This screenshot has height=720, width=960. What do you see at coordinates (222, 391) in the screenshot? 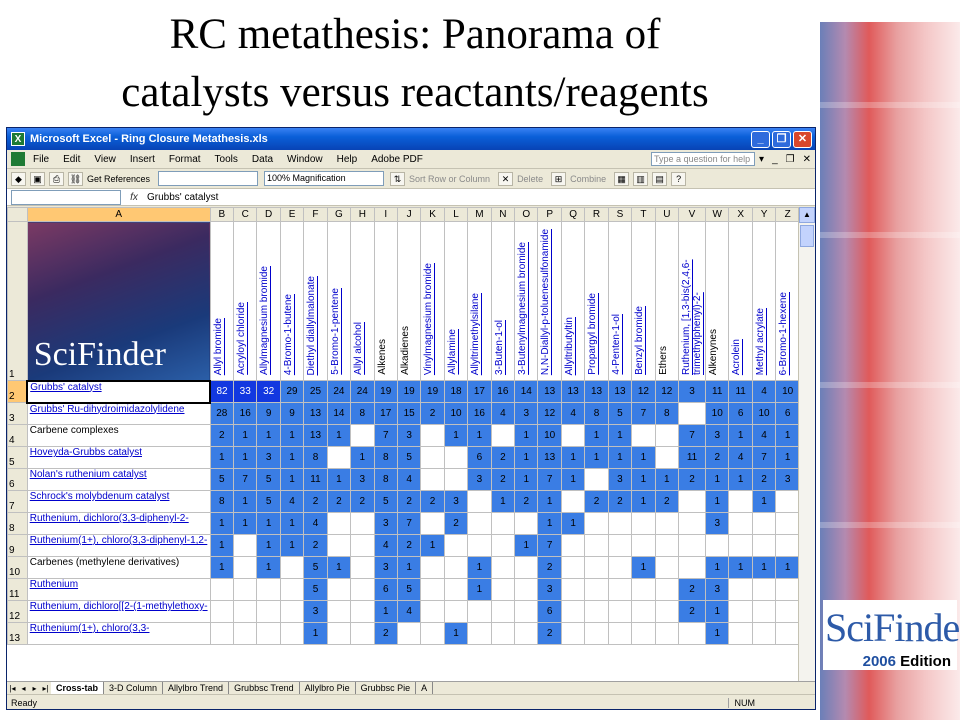
I see `data-cell: 82` at bounding box center [222, 391].